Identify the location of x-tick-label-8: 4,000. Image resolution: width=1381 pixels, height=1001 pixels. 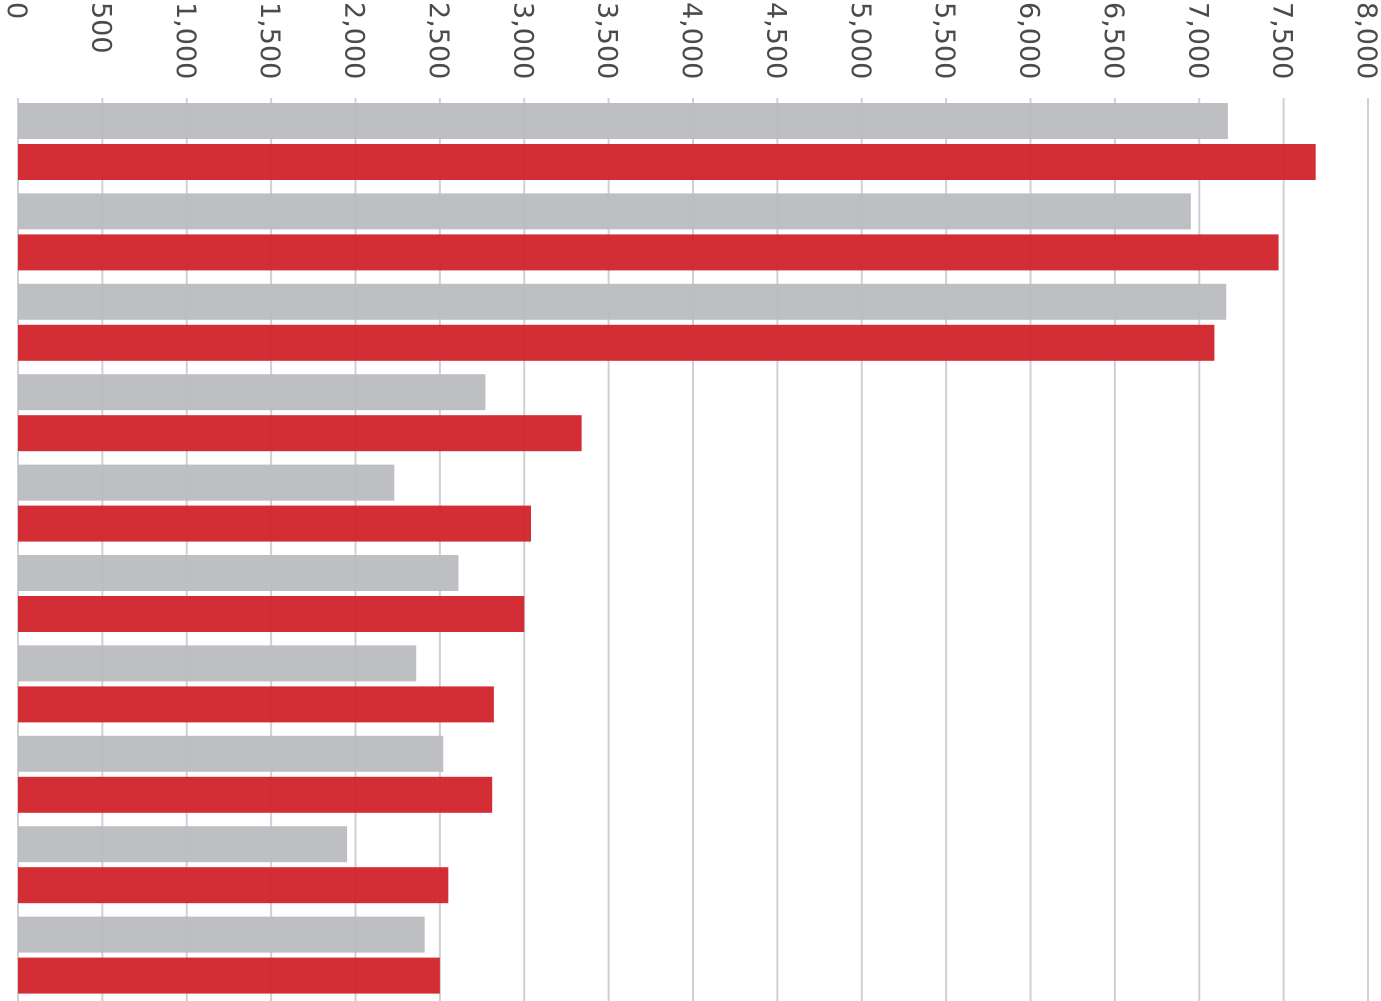
(691, 40).